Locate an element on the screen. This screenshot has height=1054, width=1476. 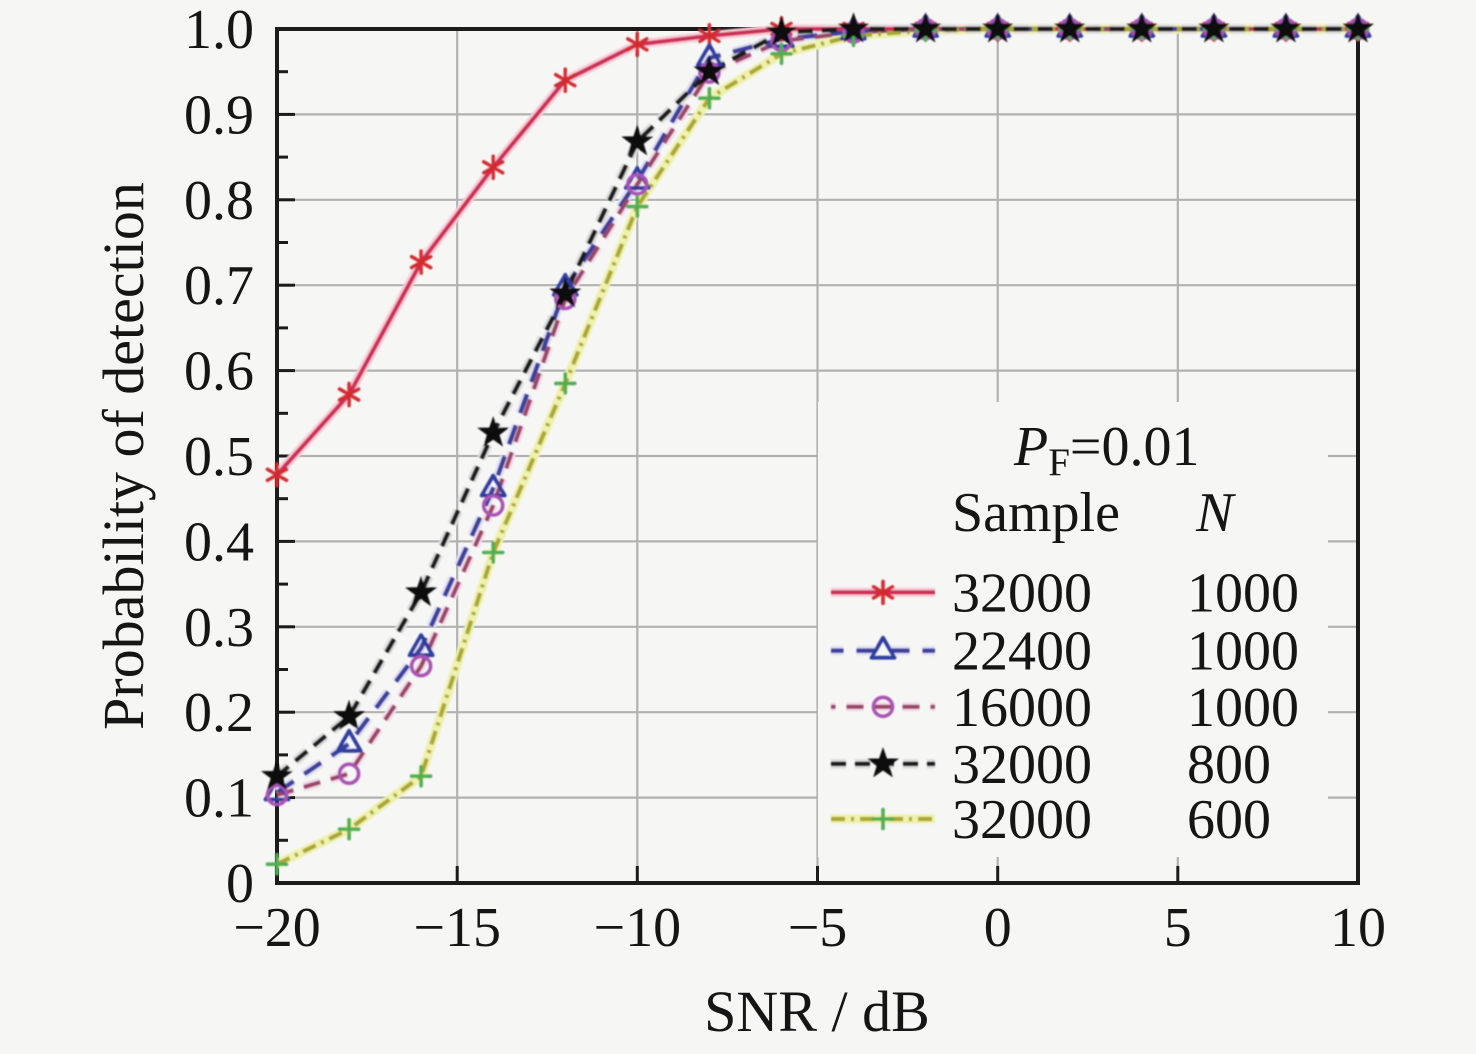
svg-text: −20 is located at coordinates (277, 928).